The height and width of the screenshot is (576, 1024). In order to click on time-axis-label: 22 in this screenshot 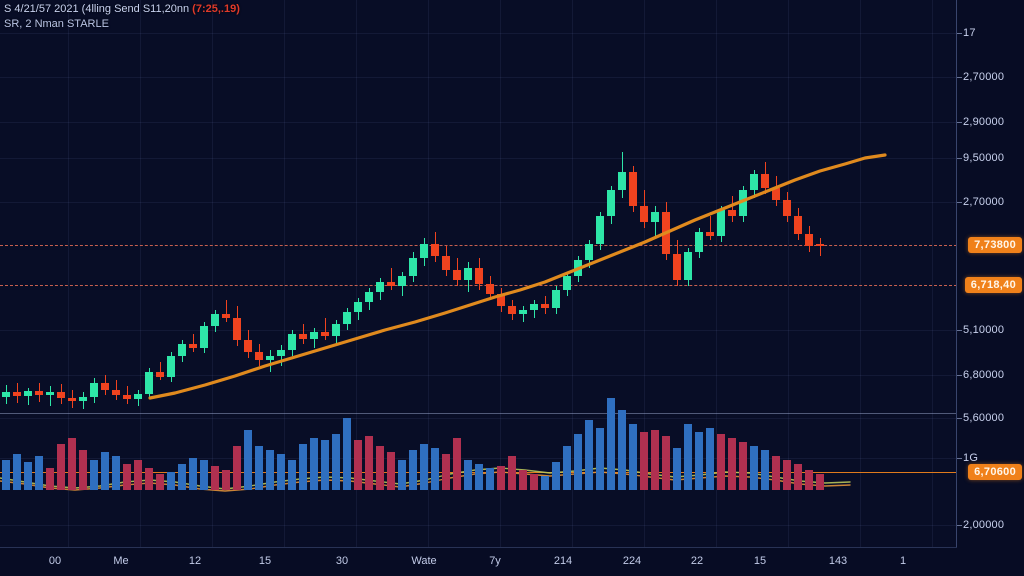, I will do `click(697, 561)`.